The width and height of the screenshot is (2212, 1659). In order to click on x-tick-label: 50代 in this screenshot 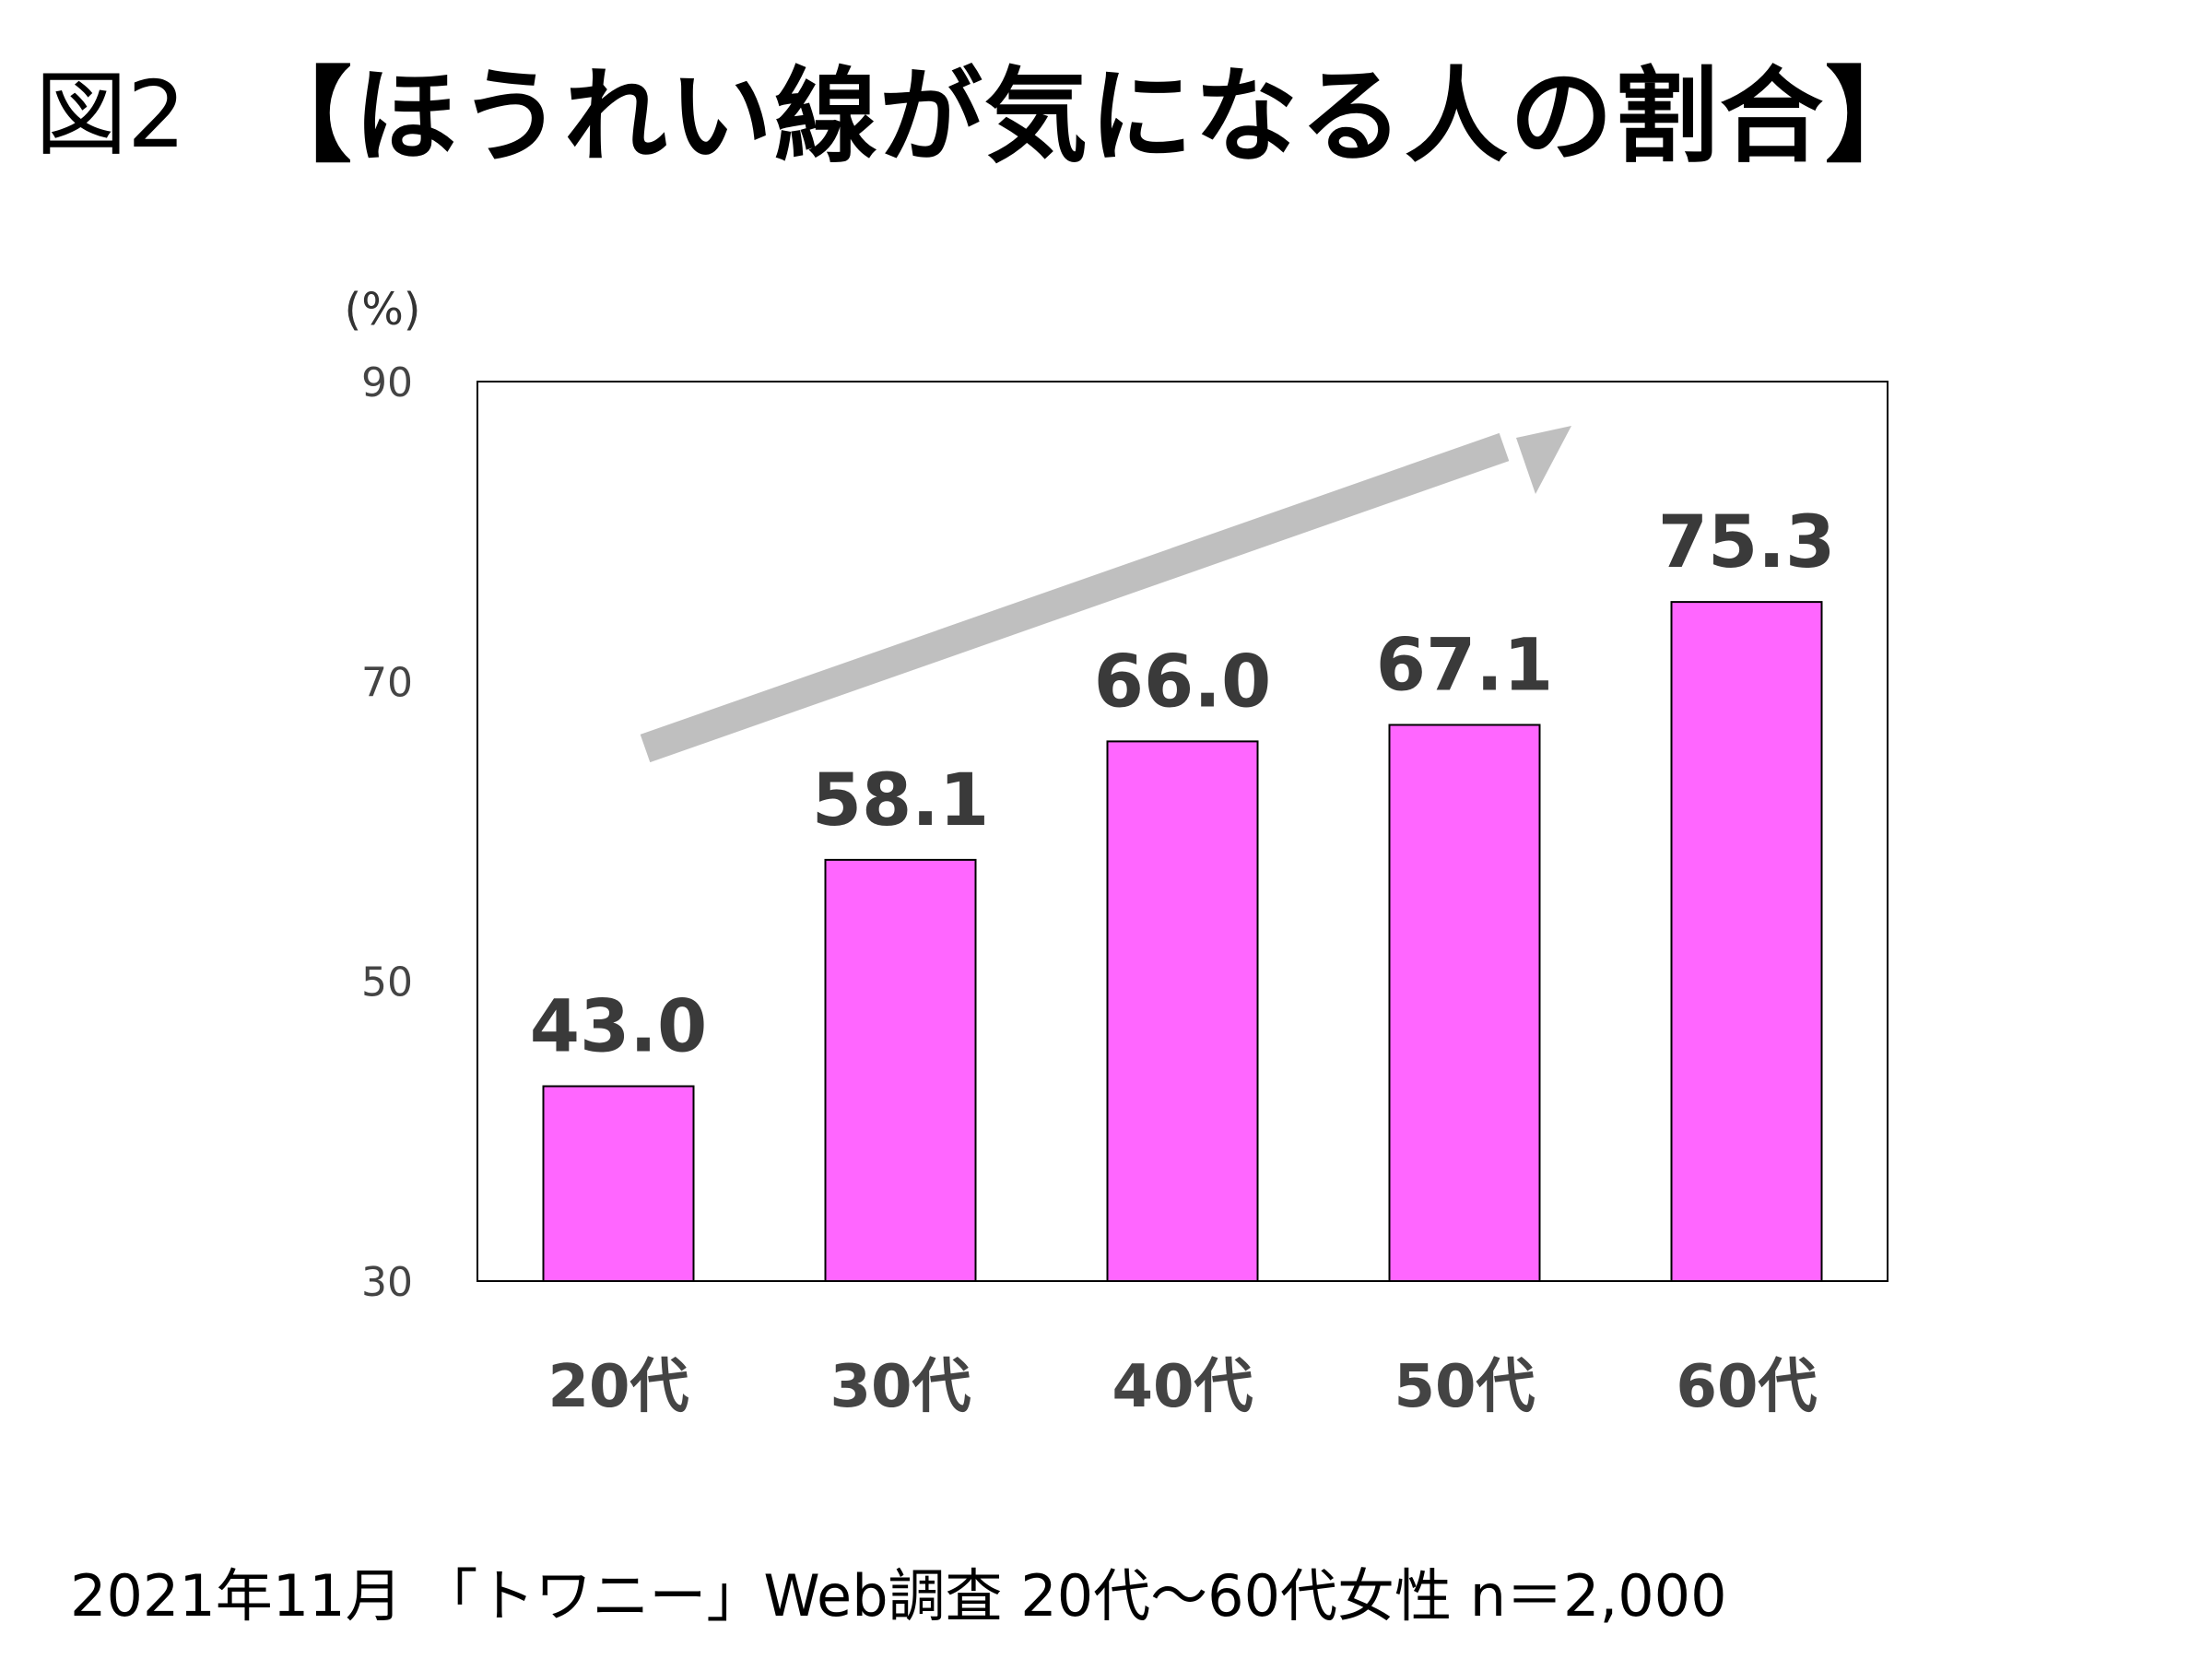, I will do `click(1464, 1387)`.